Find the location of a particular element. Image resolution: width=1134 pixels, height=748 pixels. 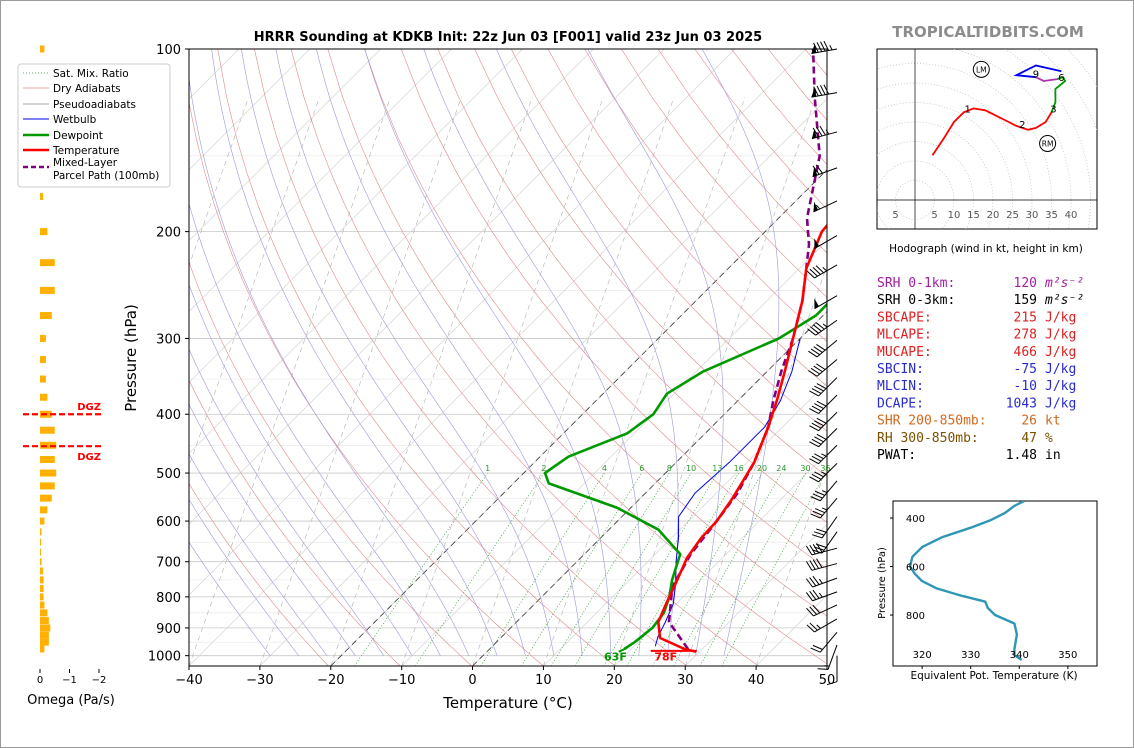

hodograph-ring-label: 5 is located at coordinates (895, 215).